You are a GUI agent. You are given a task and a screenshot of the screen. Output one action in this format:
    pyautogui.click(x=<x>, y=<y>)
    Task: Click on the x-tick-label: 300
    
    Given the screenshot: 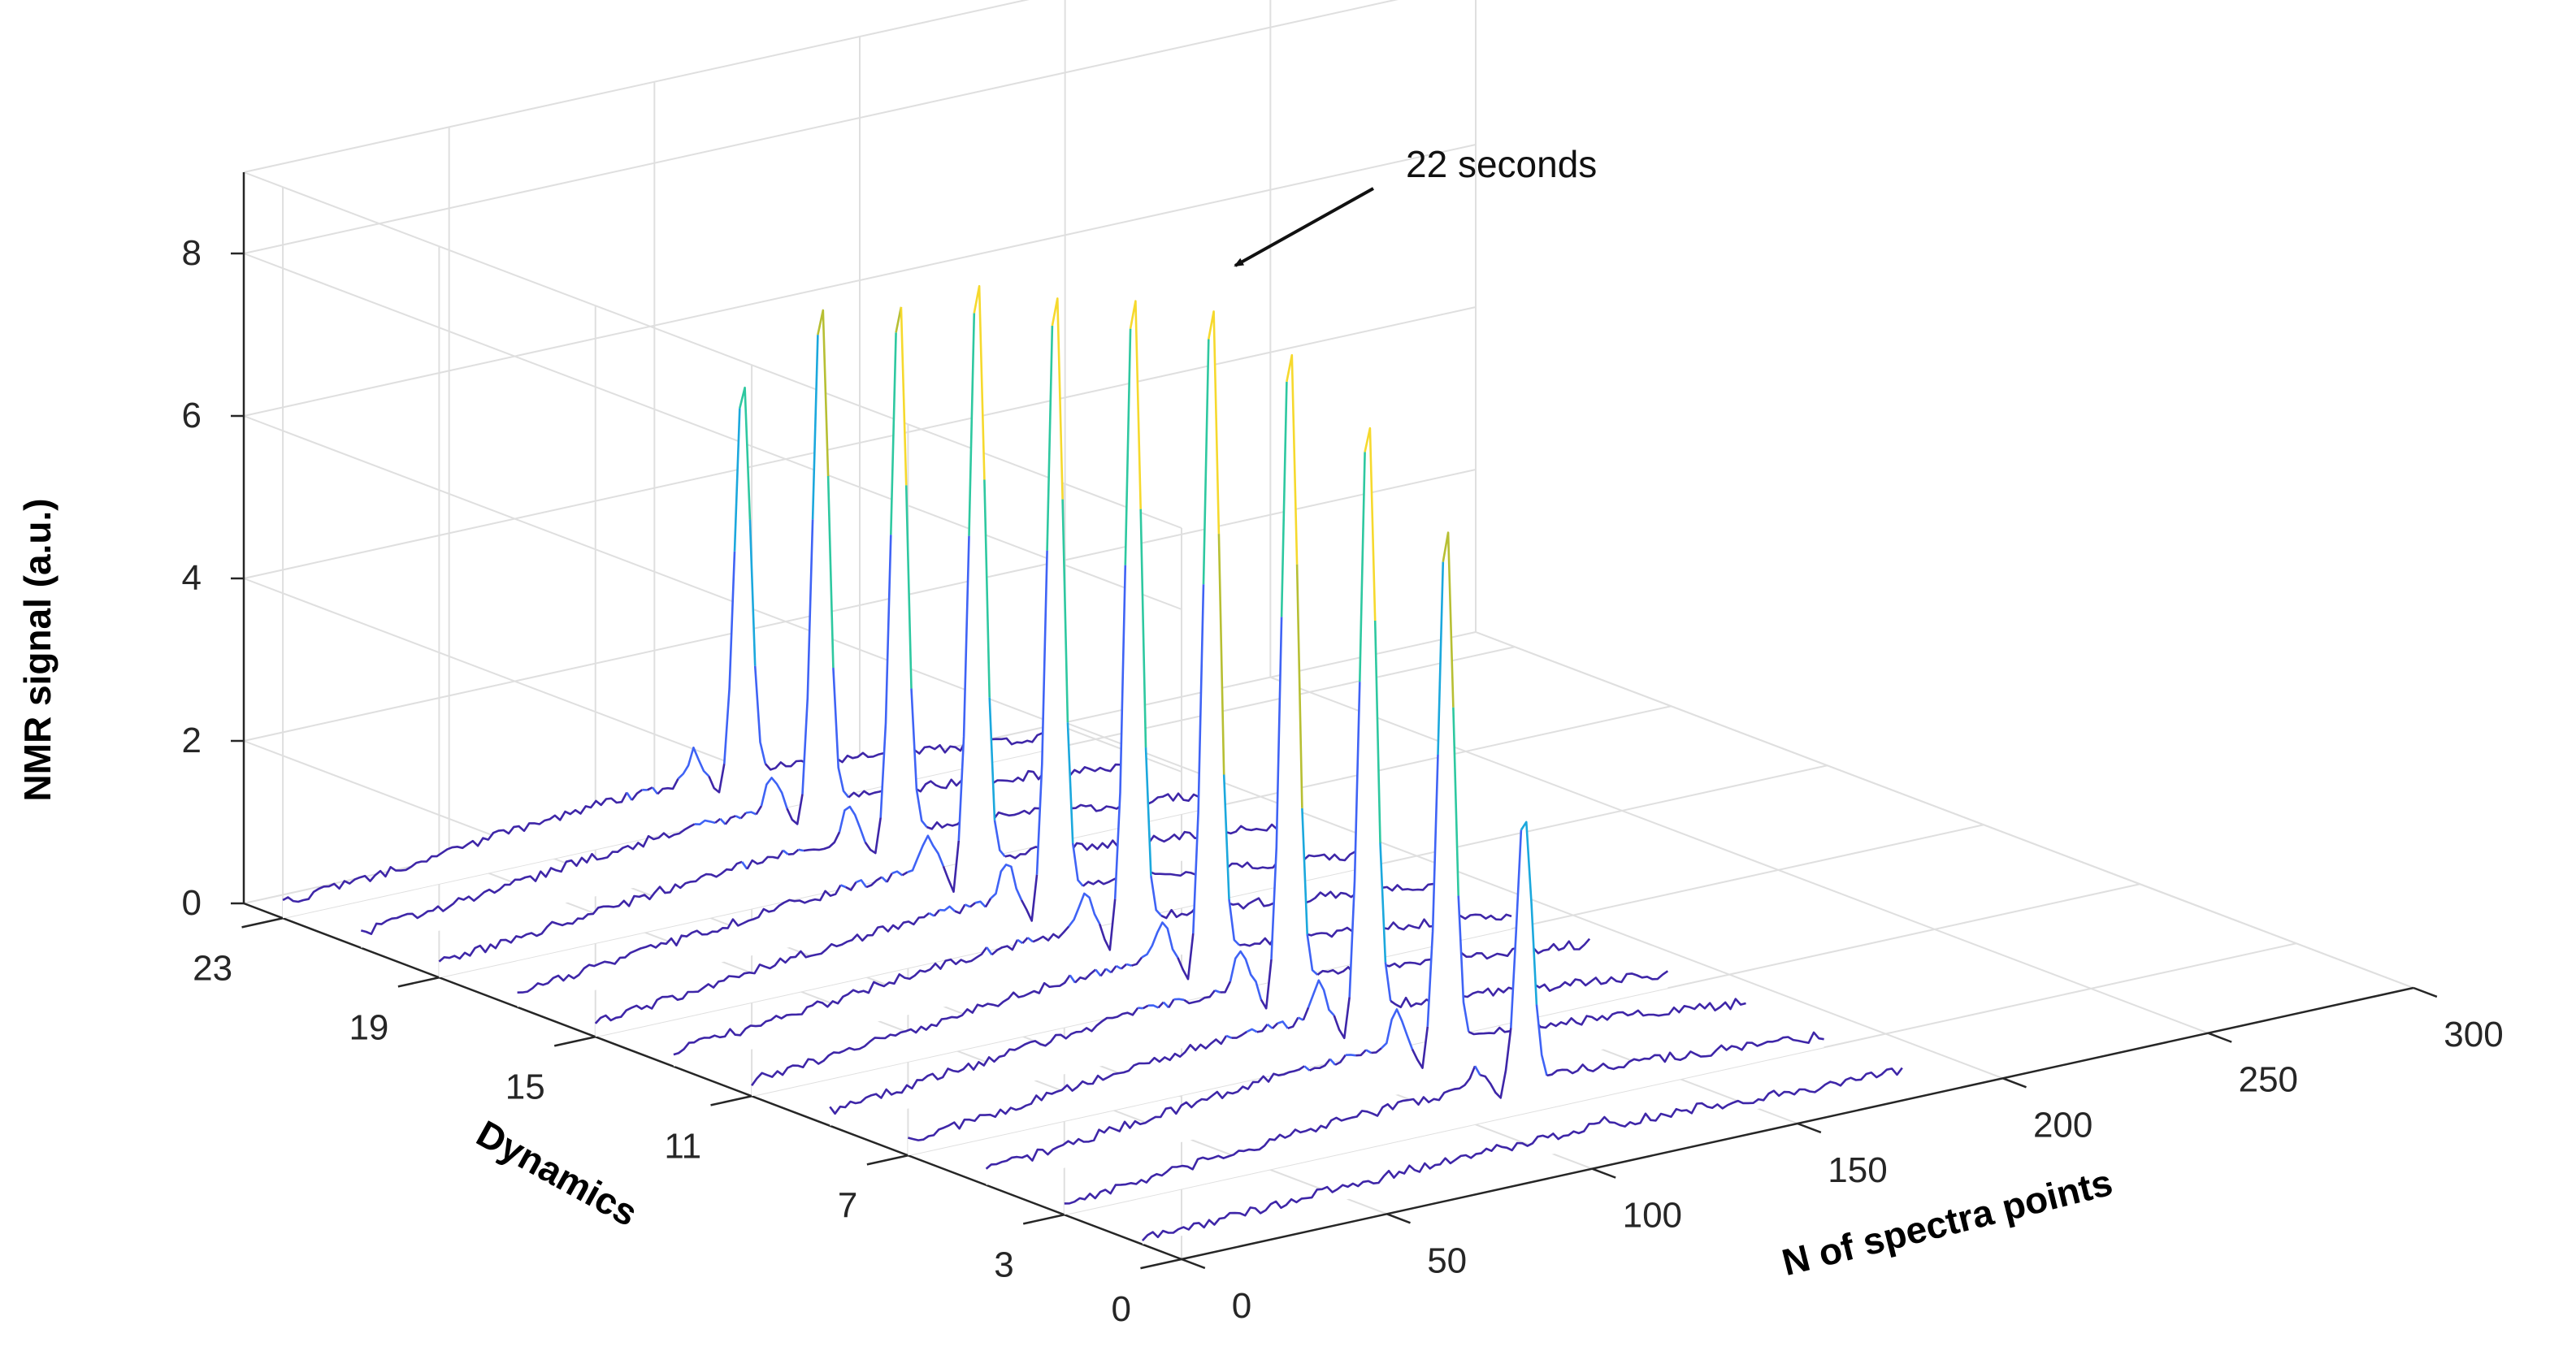 What is the action you would take?
    pyautogui.click(x=2473, y=1034)
    